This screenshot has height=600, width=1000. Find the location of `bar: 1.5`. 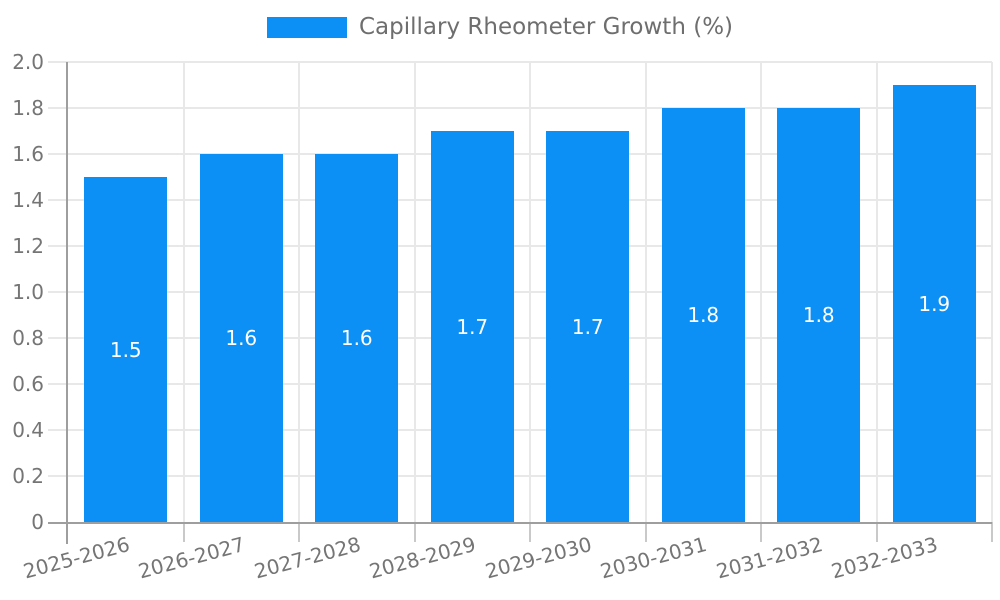

bar: 1.5 is located at coordinates (126, 349).